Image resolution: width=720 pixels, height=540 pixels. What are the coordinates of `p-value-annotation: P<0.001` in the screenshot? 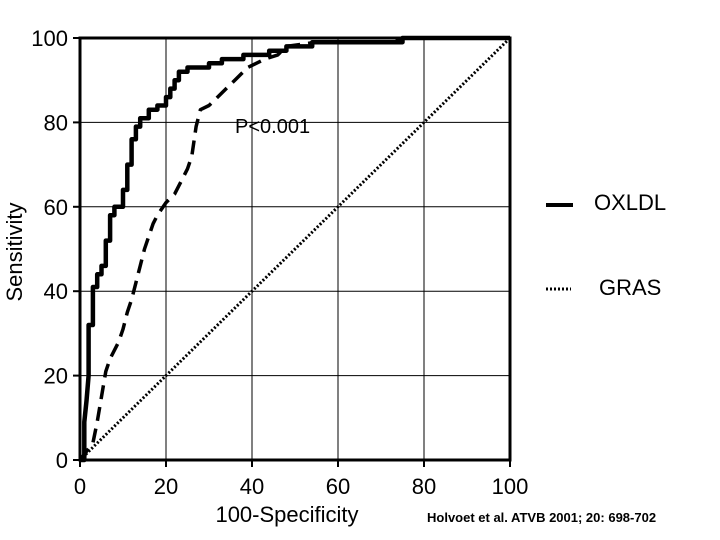 It's located at (272, 127).